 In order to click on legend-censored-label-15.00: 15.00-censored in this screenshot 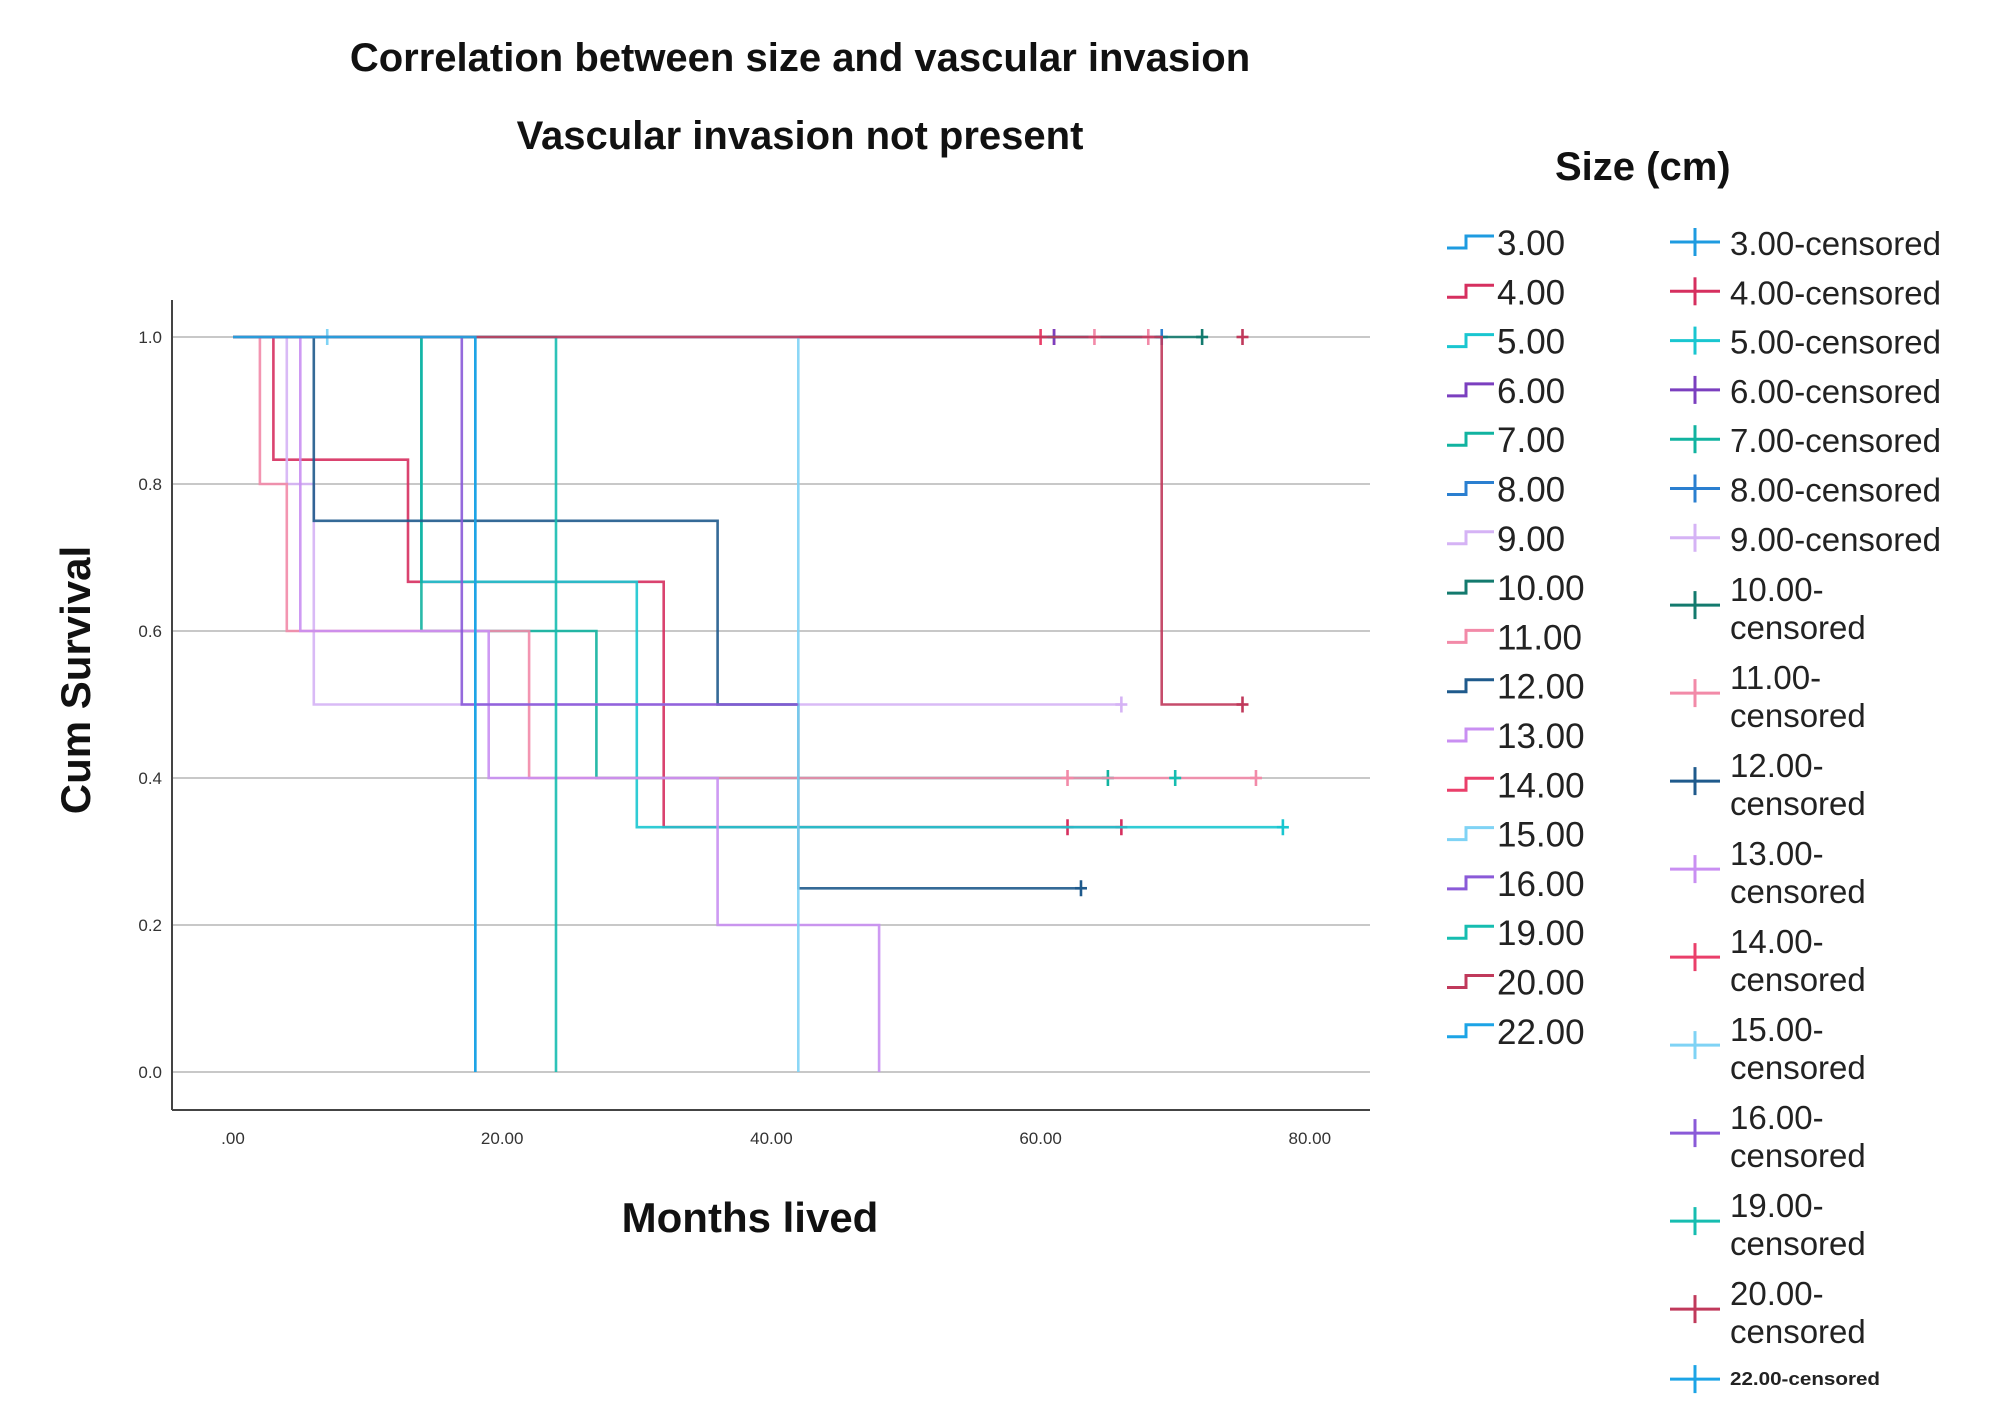, I will do `click(1798, 1048)`.